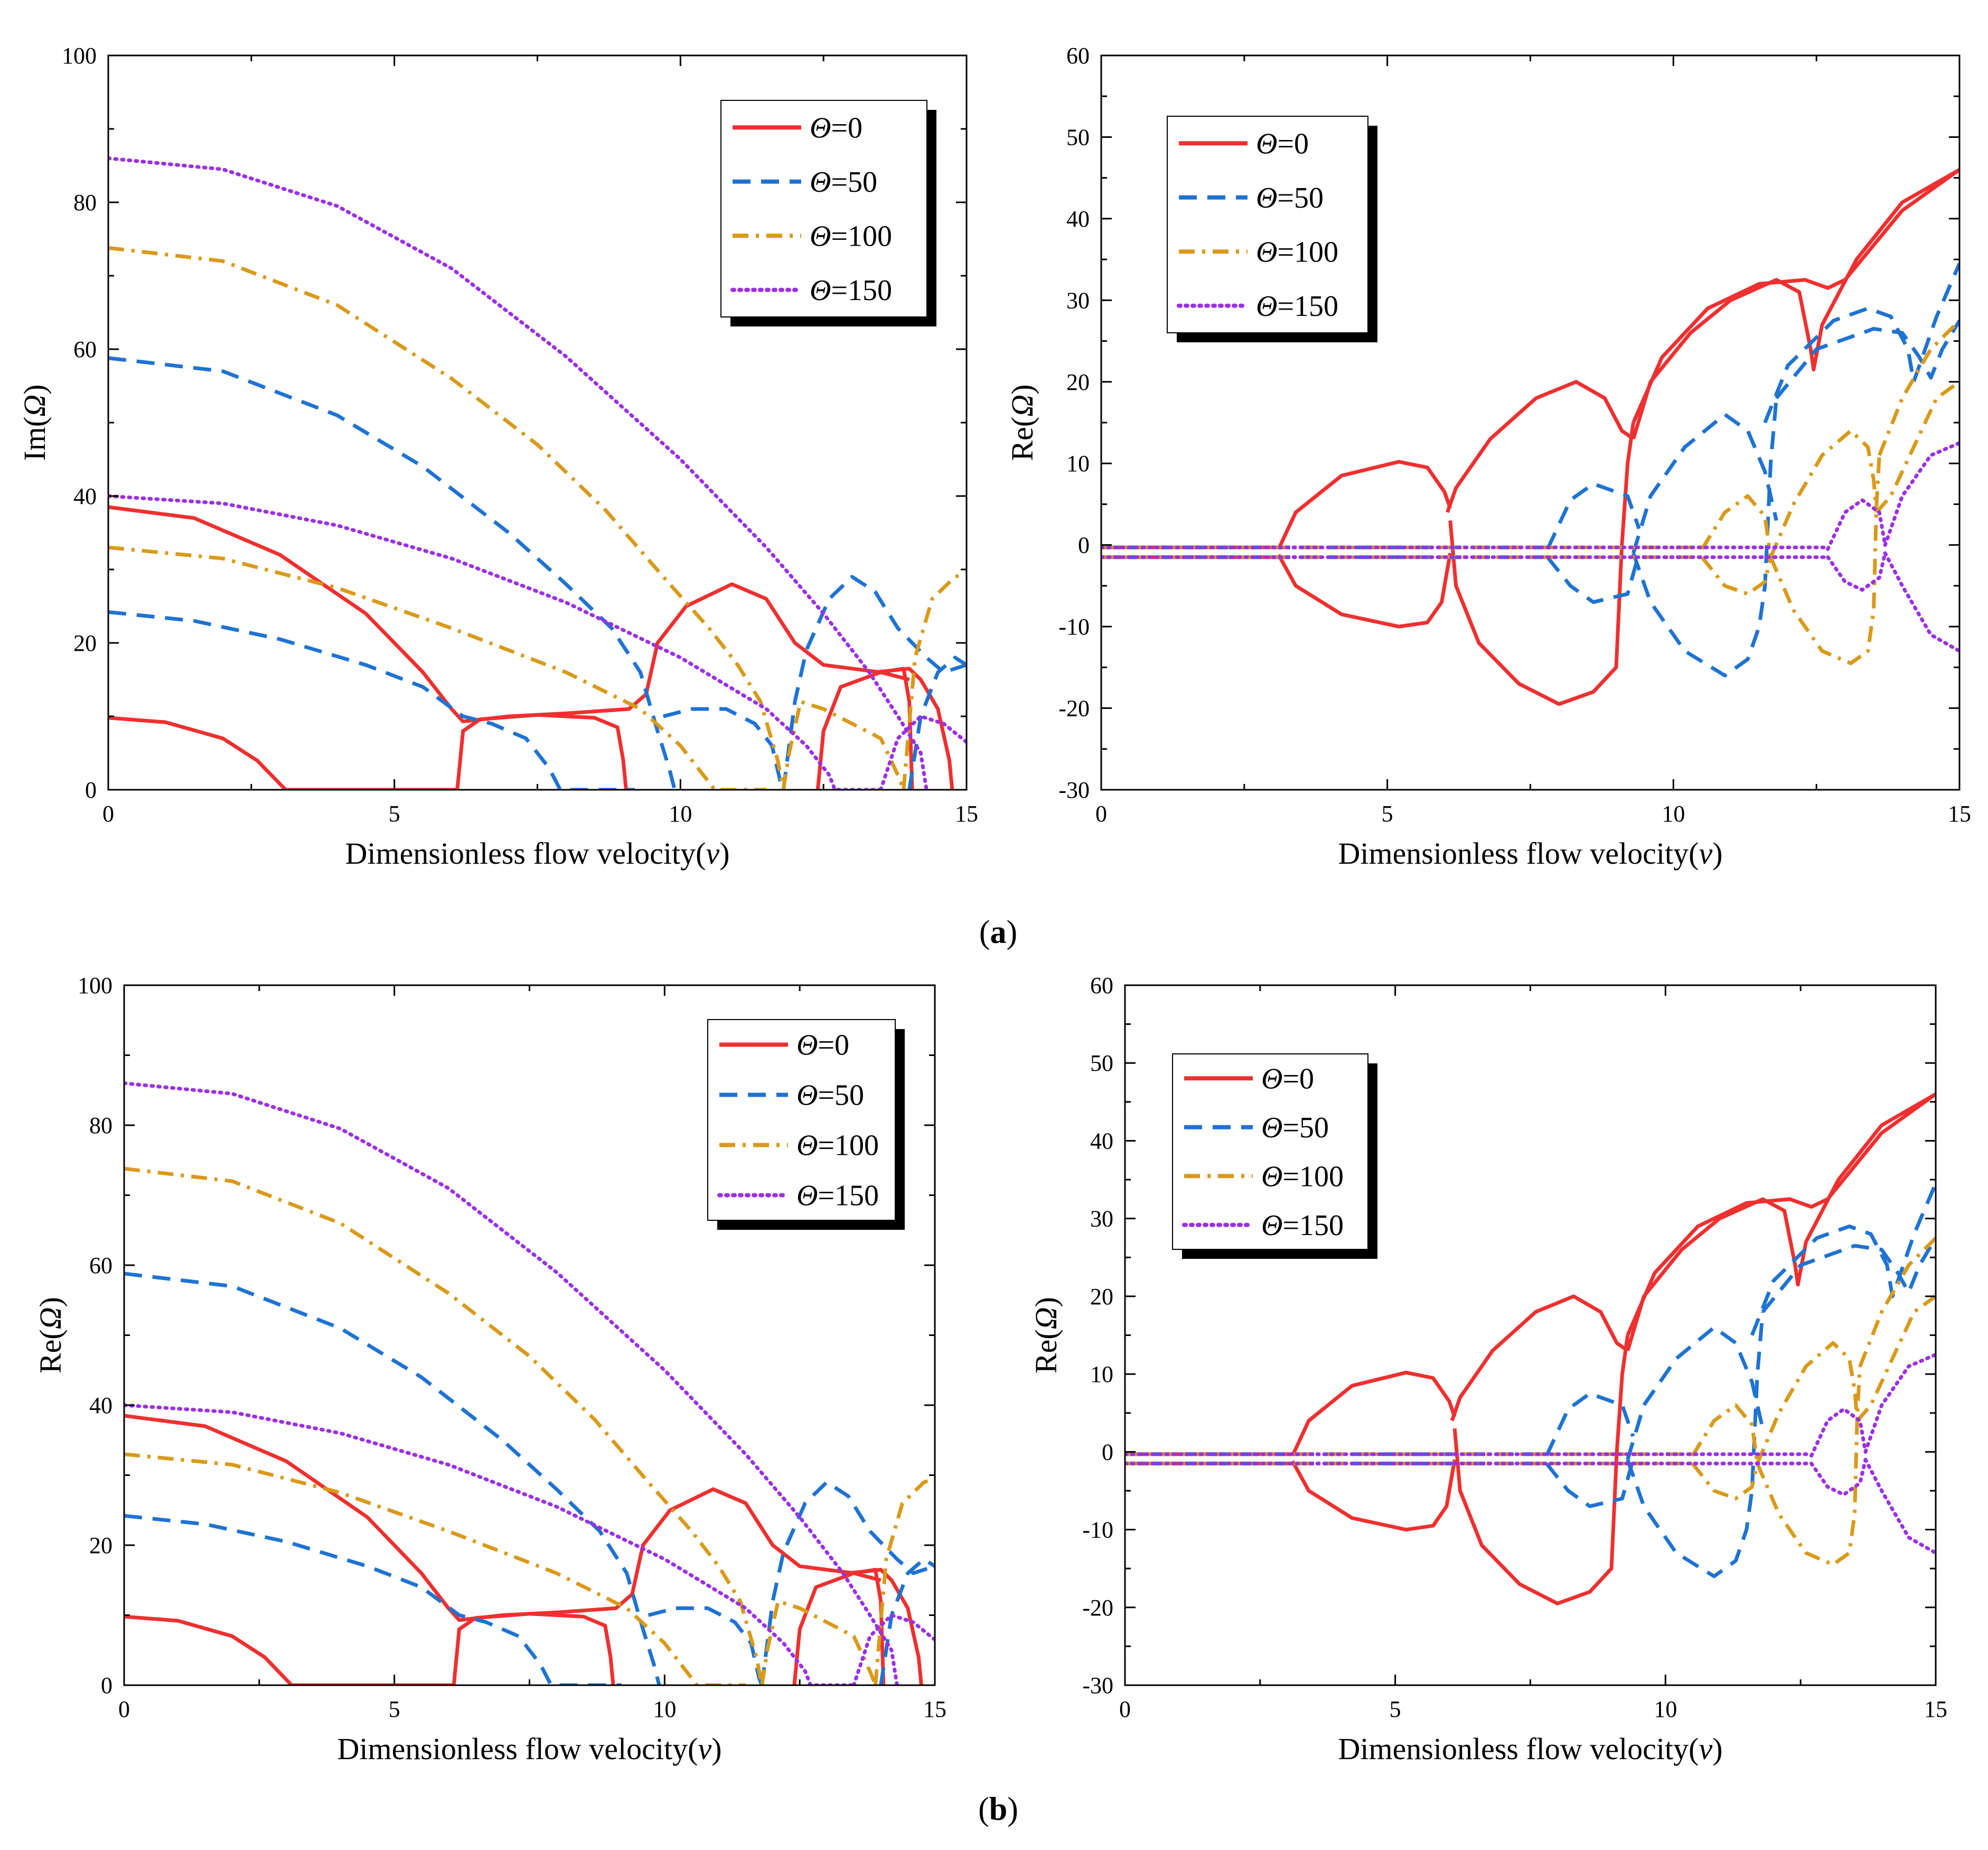  I want to click on y-tick-label: 30, so click(1078, 300).